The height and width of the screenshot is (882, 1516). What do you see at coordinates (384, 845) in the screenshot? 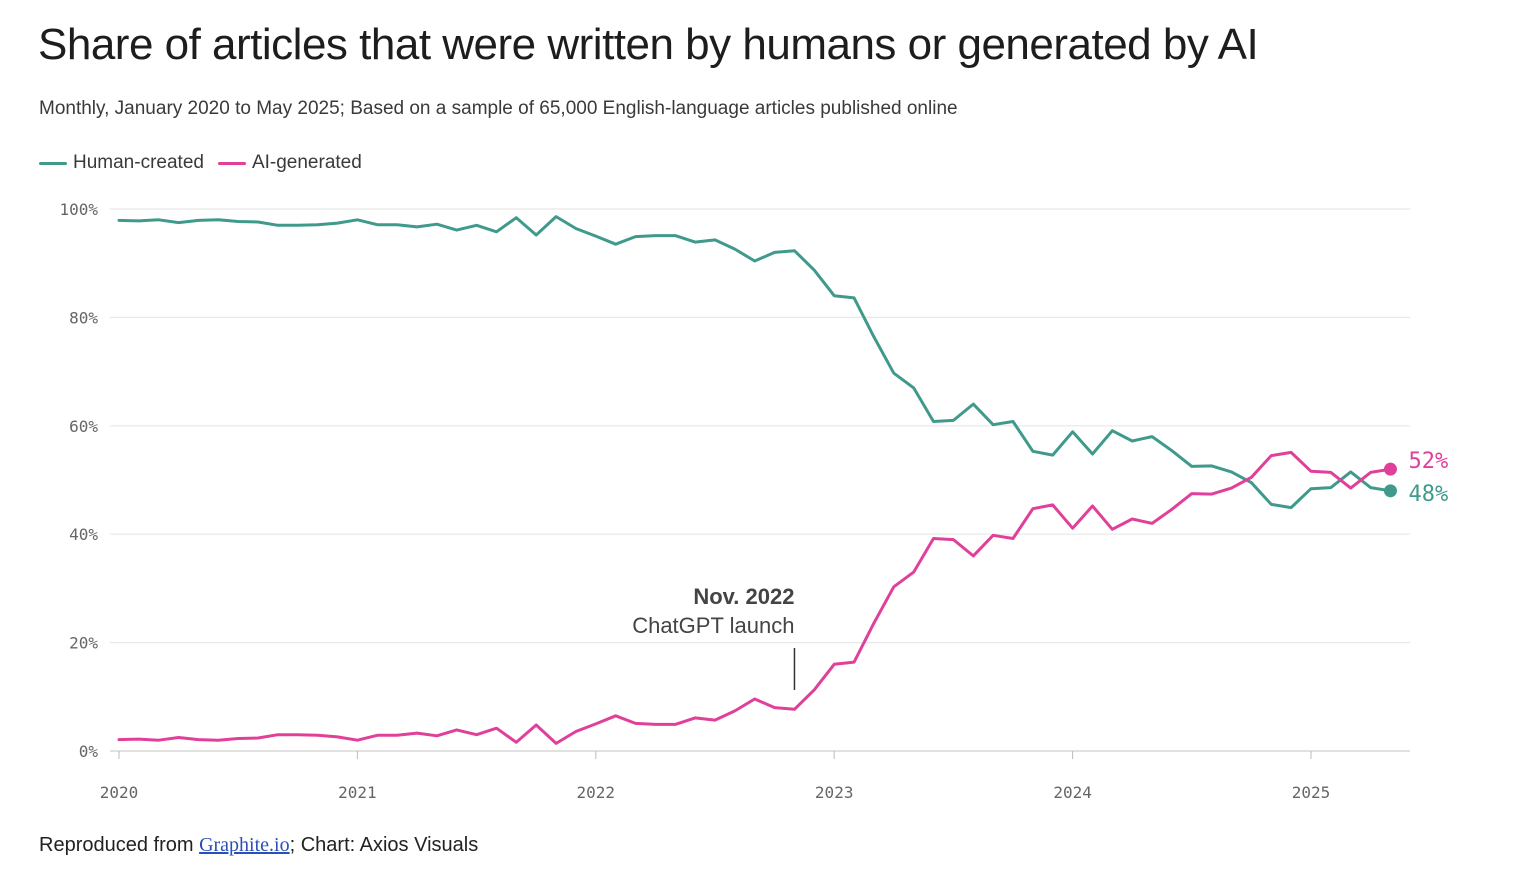
I see `source-suffix: ; Chart: Axios Visuals` at bounding box center [384, 845].